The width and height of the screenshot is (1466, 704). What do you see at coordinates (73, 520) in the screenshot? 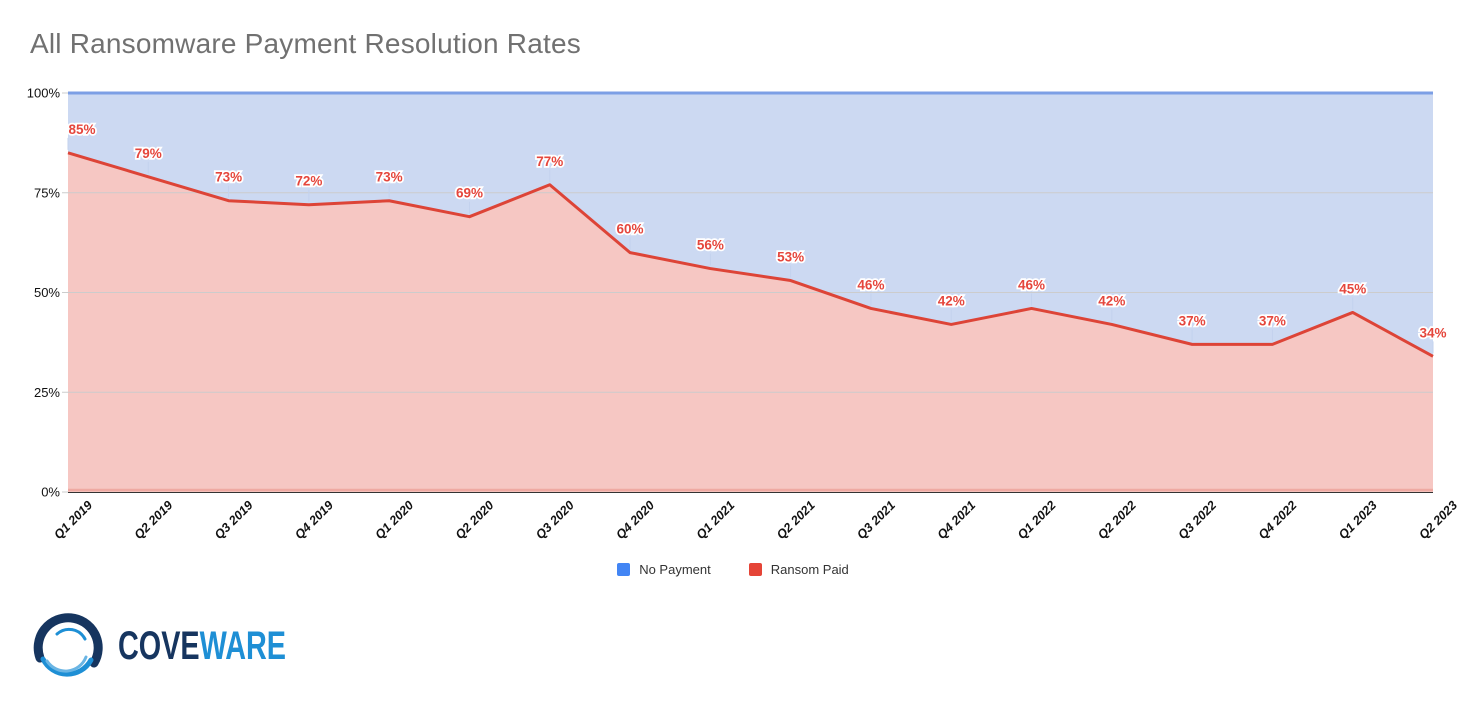
I see `x-tick-label: Q1 2019` at bounding box center [73, 520].